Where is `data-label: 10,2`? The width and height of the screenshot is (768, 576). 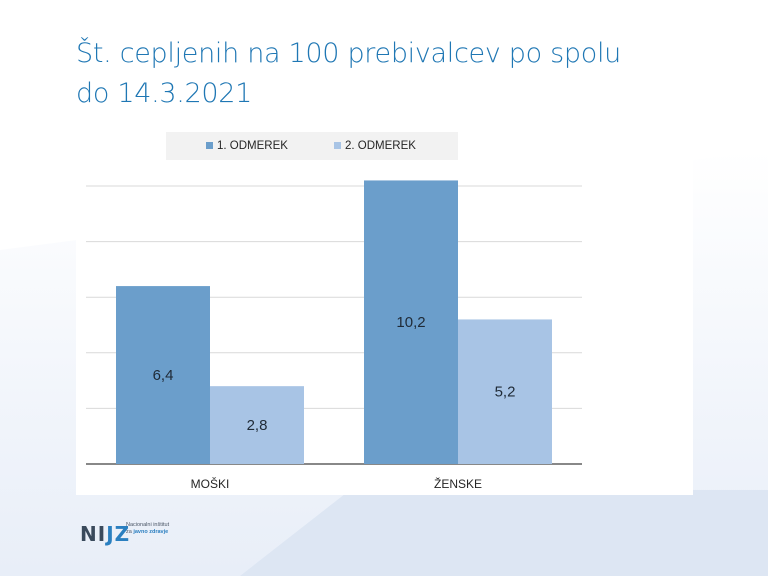 data-label: 10,2 is located at coordinates (410, 322).